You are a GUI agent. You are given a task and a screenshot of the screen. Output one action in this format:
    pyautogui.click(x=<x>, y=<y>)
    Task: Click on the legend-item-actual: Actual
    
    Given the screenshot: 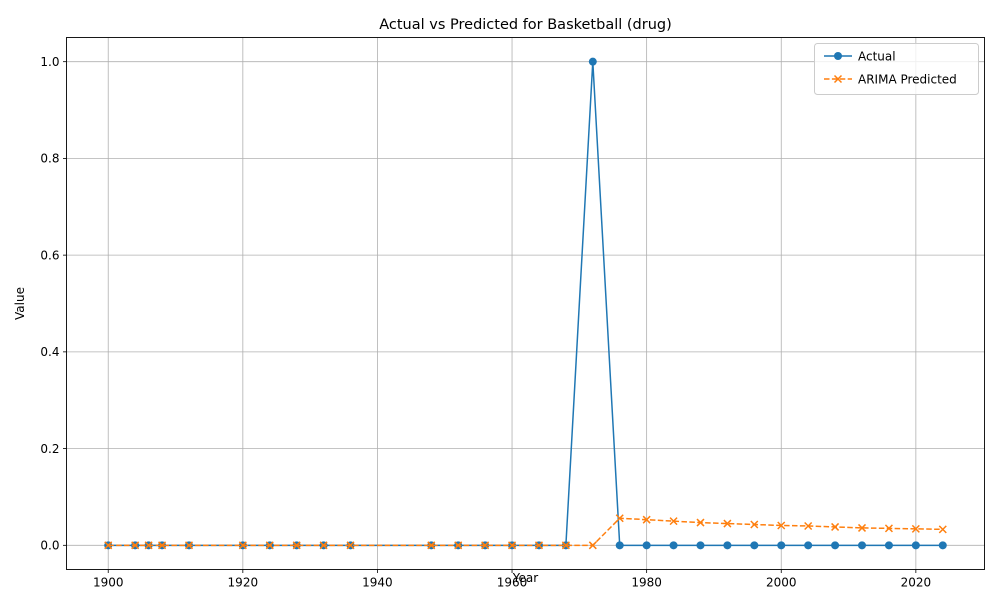 What is the action you would take?
    pyautogui.click(x=860, y=57)
    